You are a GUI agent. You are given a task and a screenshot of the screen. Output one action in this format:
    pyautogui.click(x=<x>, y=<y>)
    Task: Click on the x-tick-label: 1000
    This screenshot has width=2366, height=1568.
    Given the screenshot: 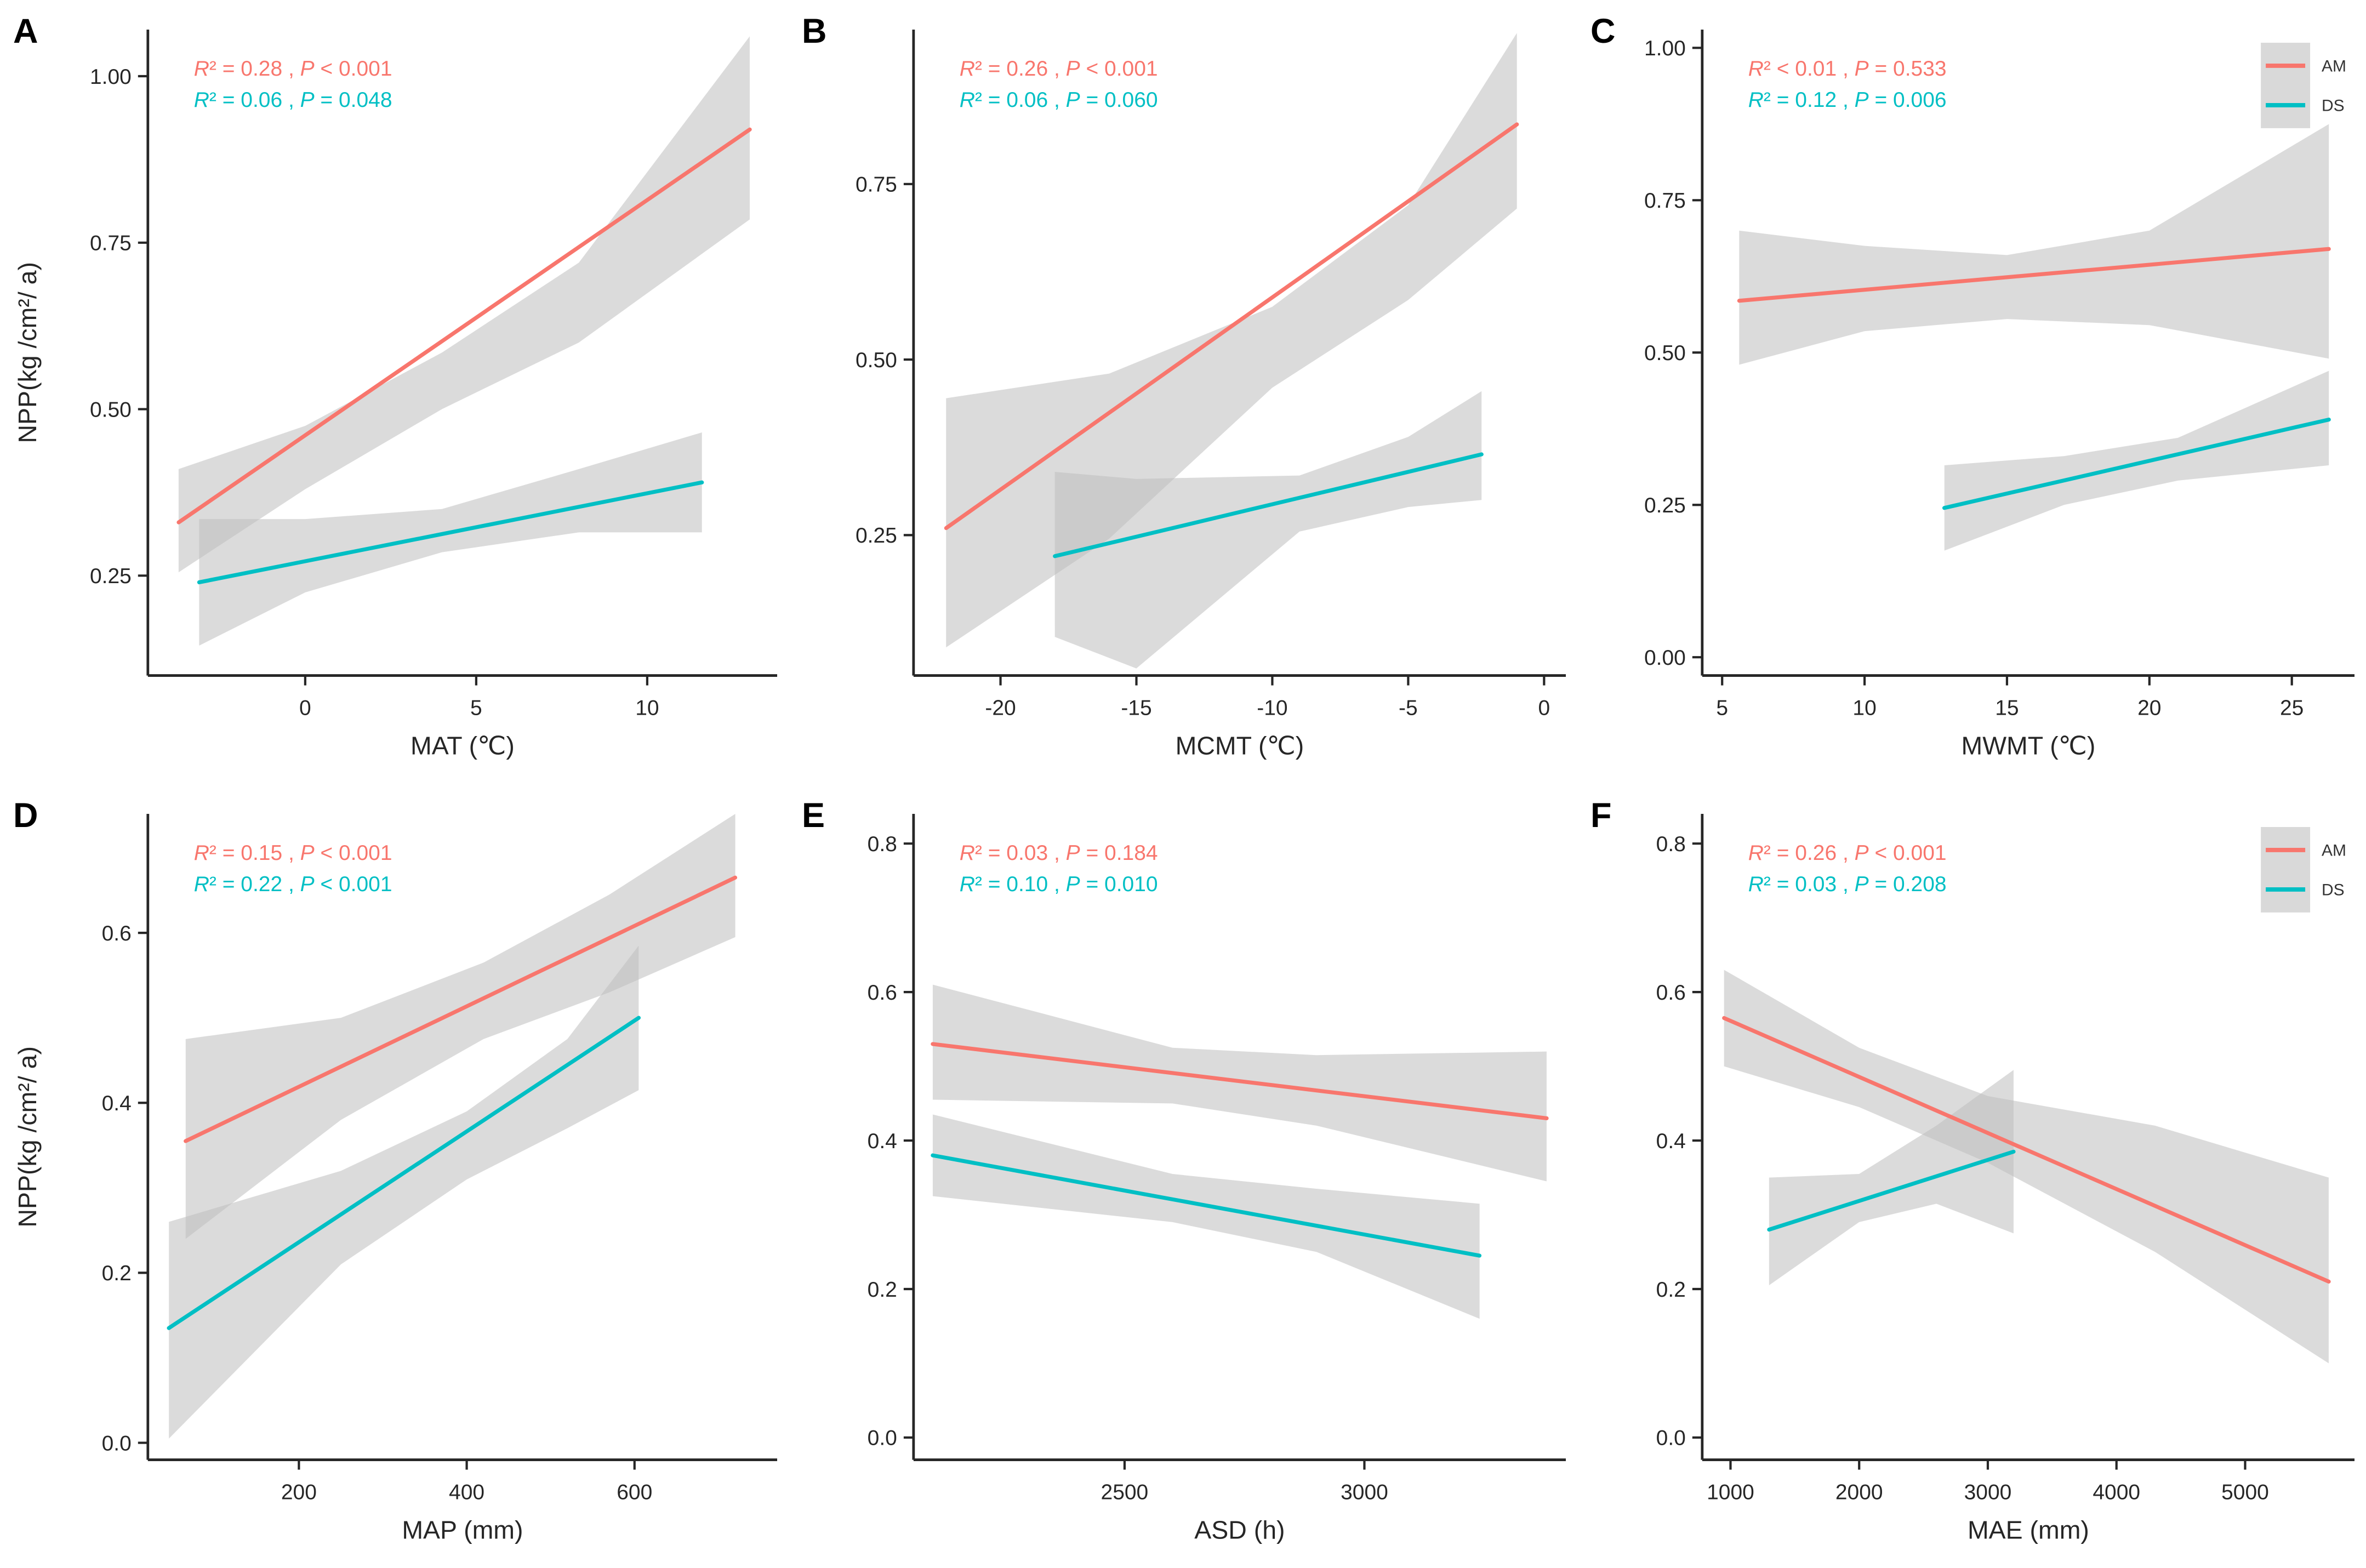 What is the action you would take?
    pyautogui.click(x=1730, y=1492)
    